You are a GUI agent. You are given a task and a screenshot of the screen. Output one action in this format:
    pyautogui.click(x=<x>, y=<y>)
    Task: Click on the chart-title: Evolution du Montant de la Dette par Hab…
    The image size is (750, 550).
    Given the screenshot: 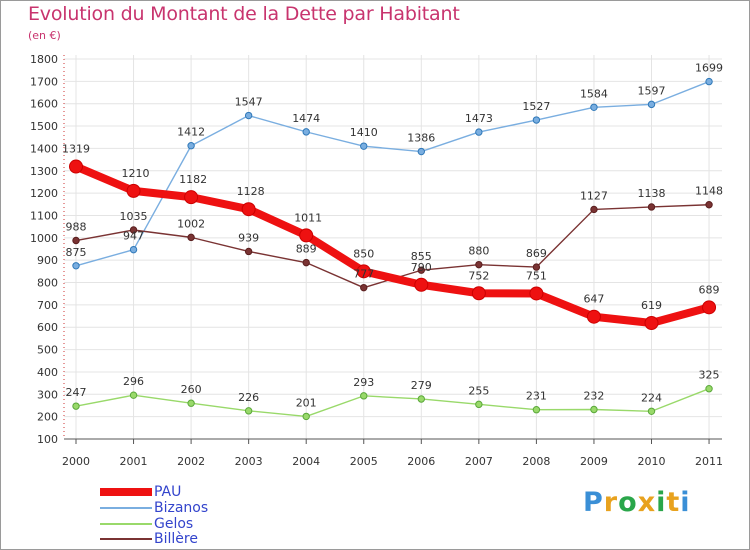 What is the action you would take?
    pyautogui.click(x=244, y=14)
    